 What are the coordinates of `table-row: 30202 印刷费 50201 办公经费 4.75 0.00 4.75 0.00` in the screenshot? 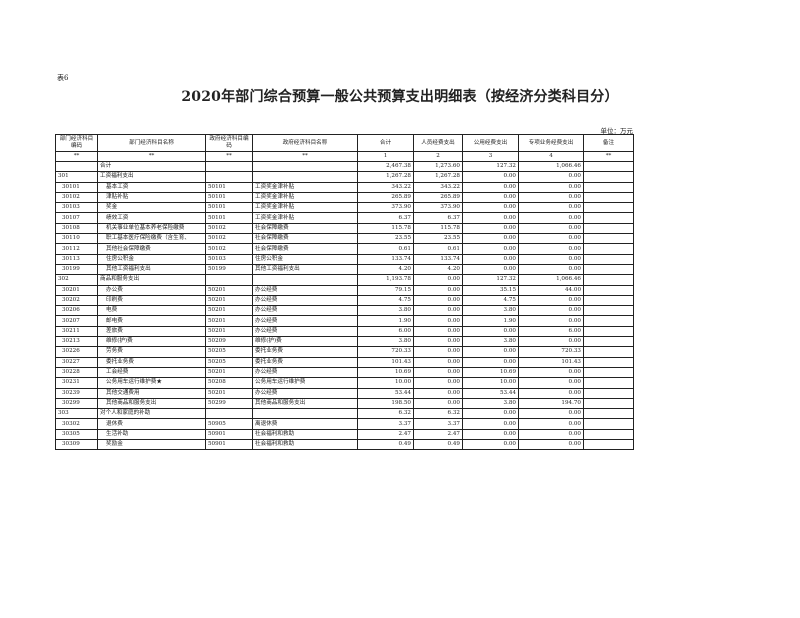 It's located at (344, 300).